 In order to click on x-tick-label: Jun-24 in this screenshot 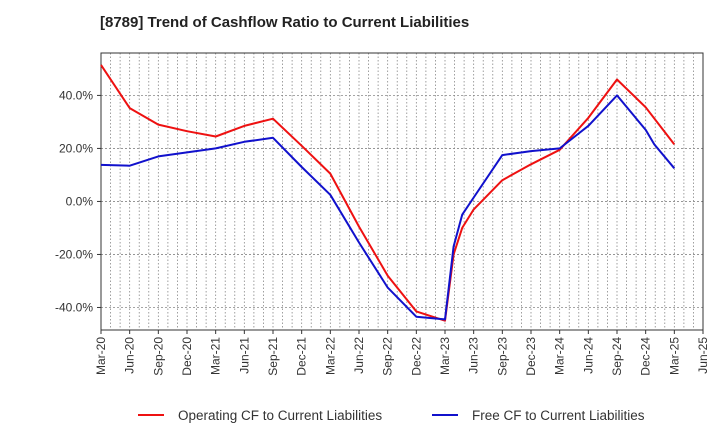, I will do `click(588, 355)`.